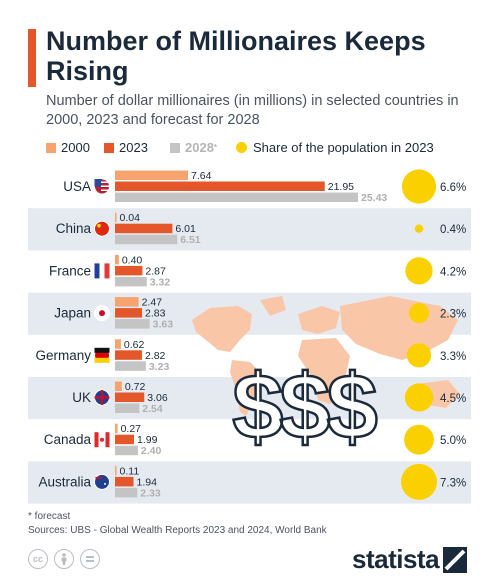 Image resolution: width=483 pixels, height=588 pixels. What do you see at coordinates (75, 147) in the screenshot?
I see `legend-label-2000: 2000` at bounding box center [75, 147].